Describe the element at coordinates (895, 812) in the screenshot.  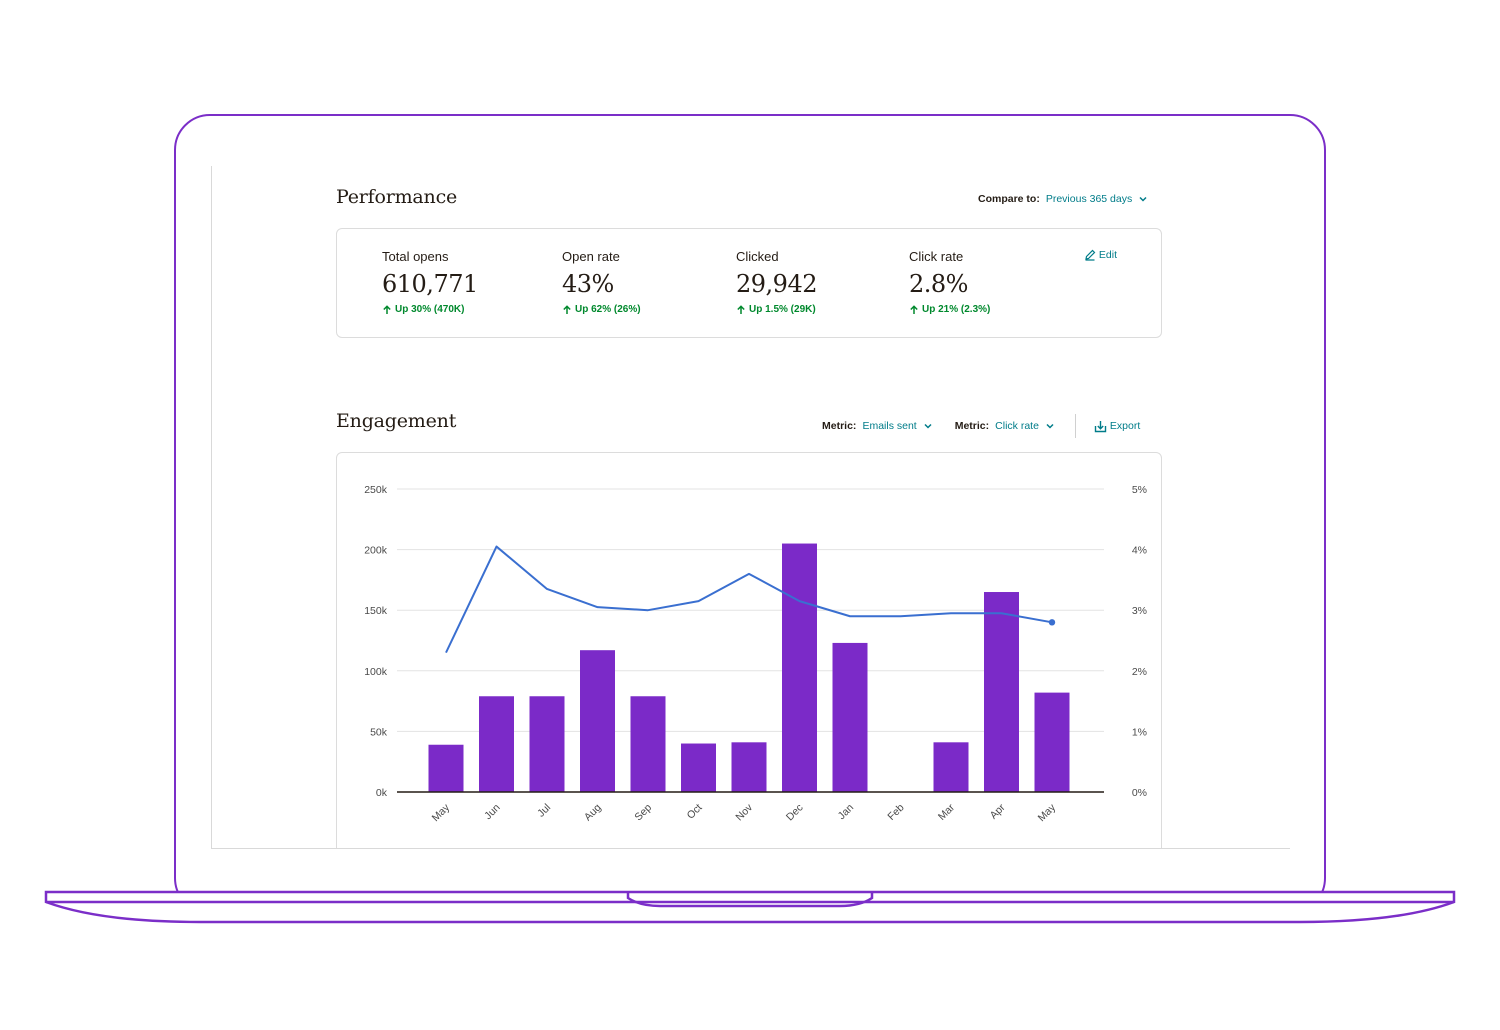
I see `x-tick-label: Feb` at that location.